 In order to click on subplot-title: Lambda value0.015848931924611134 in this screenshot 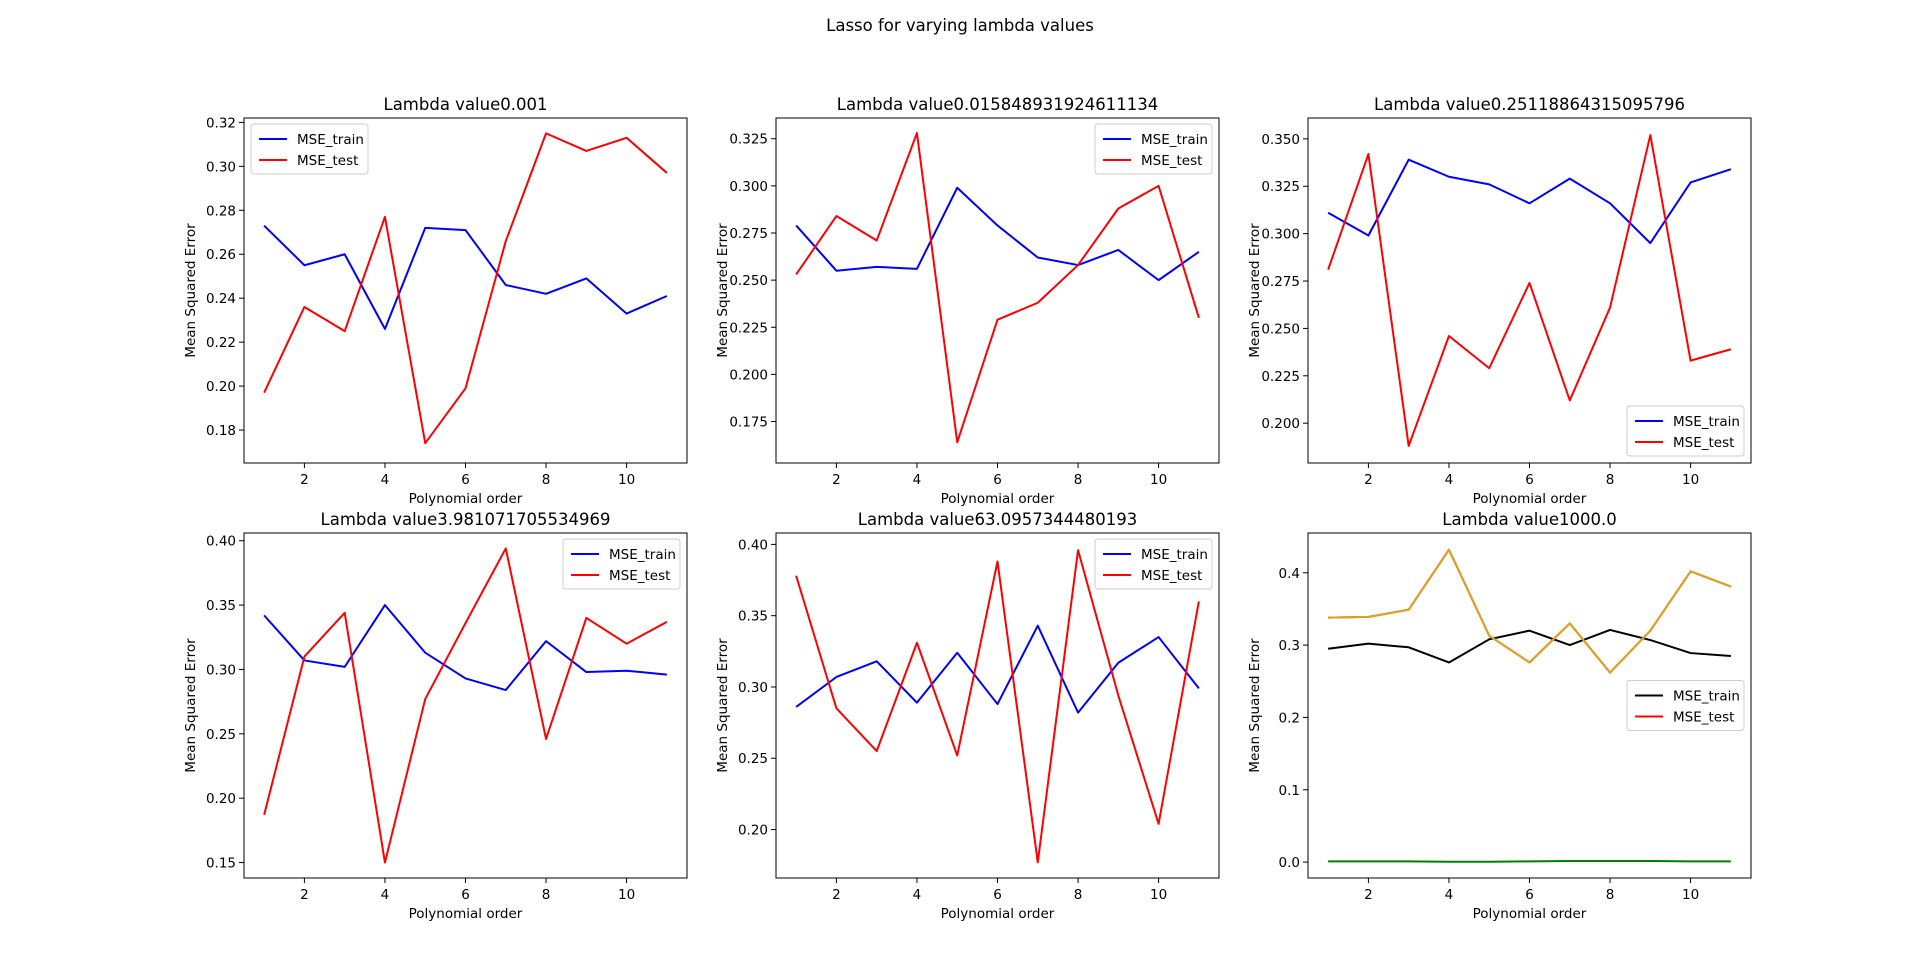, I will do `click(997, 104)`.